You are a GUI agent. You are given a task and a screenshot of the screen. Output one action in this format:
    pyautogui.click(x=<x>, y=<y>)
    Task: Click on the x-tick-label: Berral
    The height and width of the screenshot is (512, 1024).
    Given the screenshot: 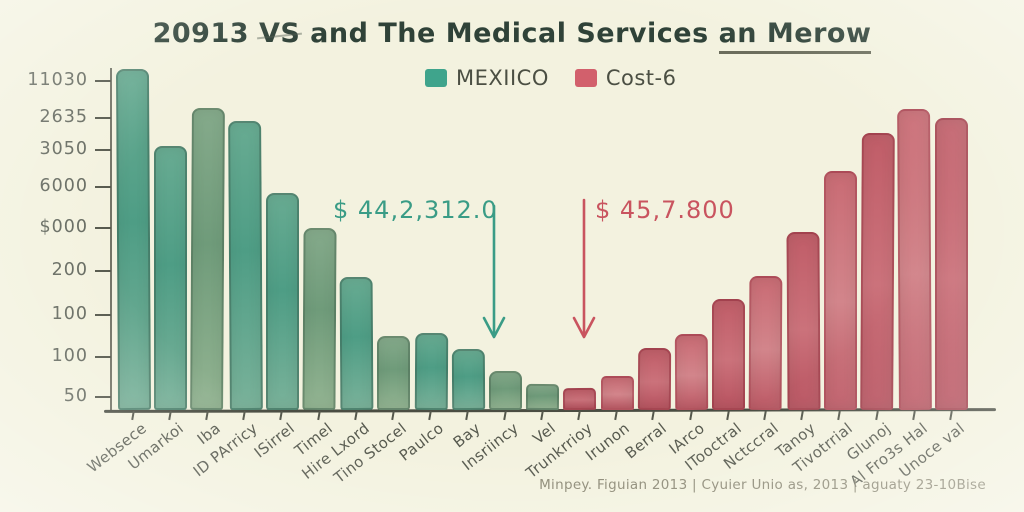 What is the action you would take?
    pyautogui.click(x=646, y=441)
    